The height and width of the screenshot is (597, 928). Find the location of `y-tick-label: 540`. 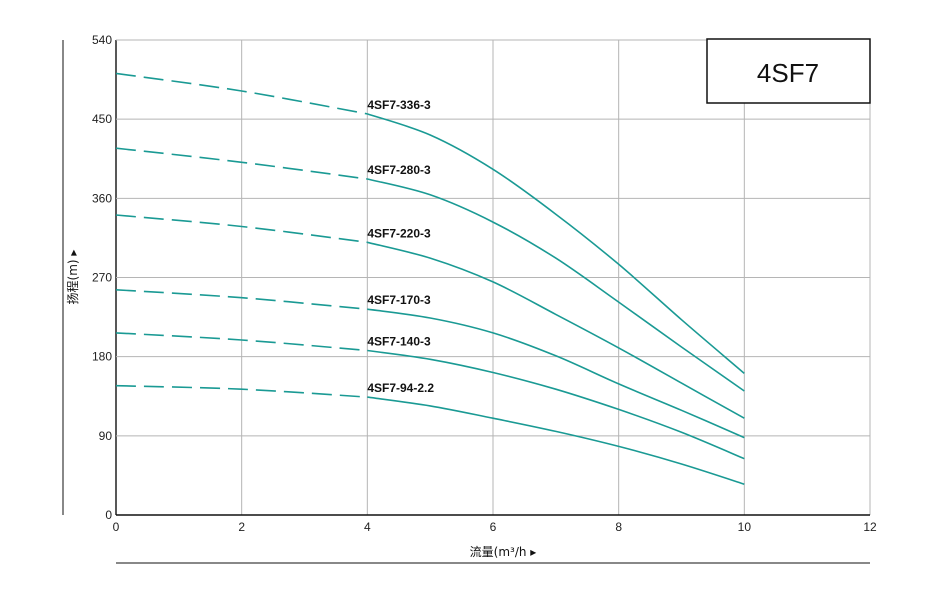

y-tick-label: 540 is located at coordinates (102, 40).